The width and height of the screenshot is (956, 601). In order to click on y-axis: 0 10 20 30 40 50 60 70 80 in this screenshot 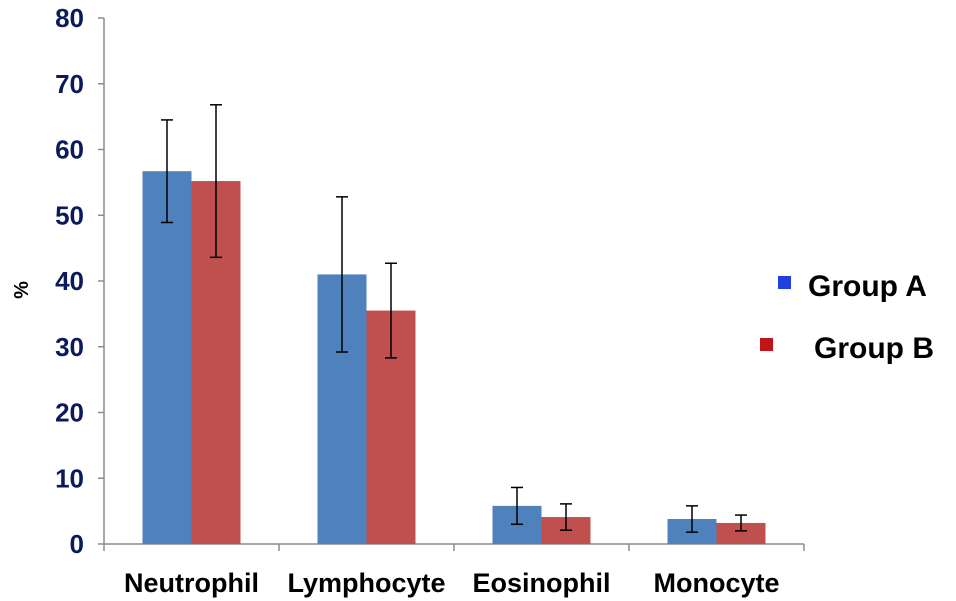, I will do `click(80, 281)`.